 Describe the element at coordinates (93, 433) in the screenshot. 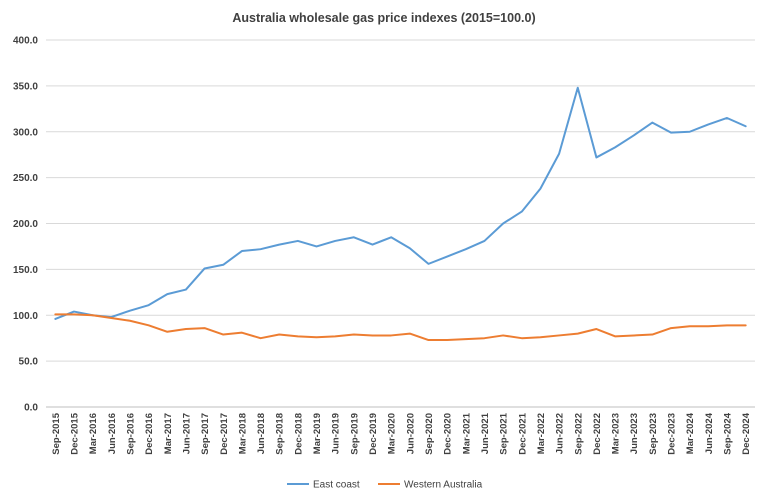

I see `x-tick-label: Mar-2016` at that location.